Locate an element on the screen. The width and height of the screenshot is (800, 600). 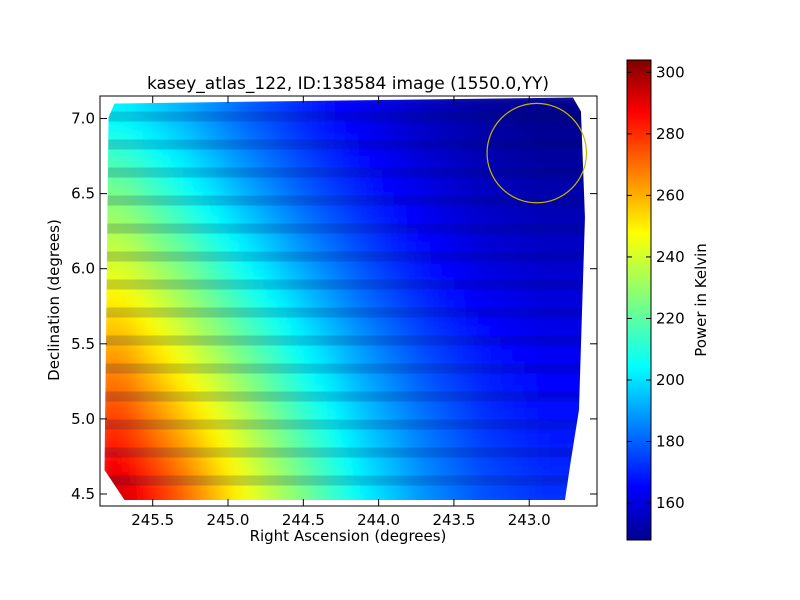
y-tick-label: 6.5 is located at coordinates (83, 194).